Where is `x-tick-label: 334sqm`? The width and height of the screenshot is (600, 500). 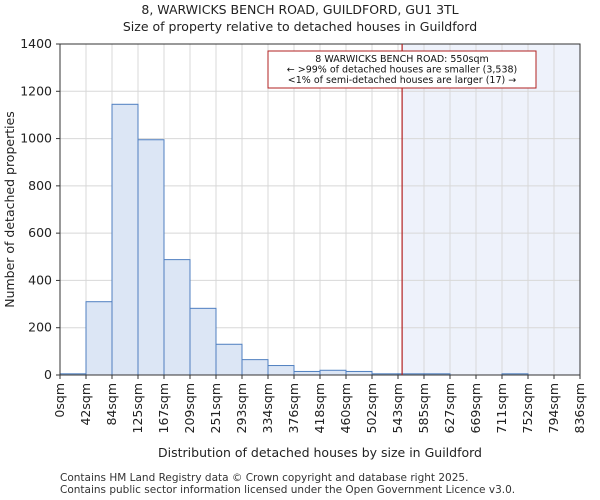
x-tick-label: 334sqm is located at coordinates (267, 408).